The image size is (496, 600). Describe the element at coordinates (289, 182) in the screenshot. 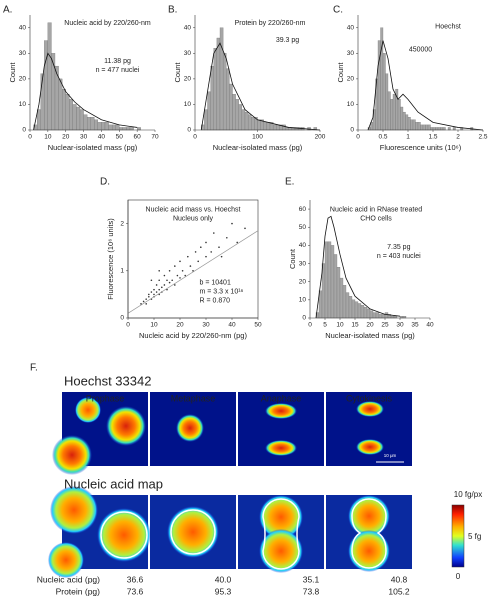

I see `panel-label: E.` at that location.